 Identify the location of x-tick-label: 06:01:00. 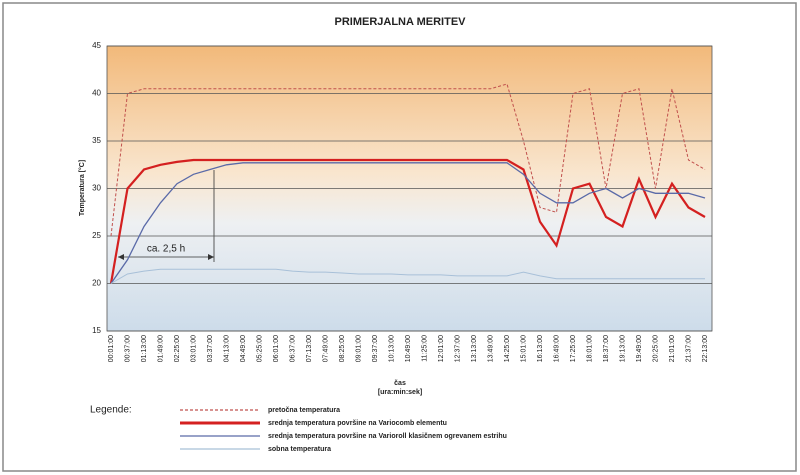
(276, 348).